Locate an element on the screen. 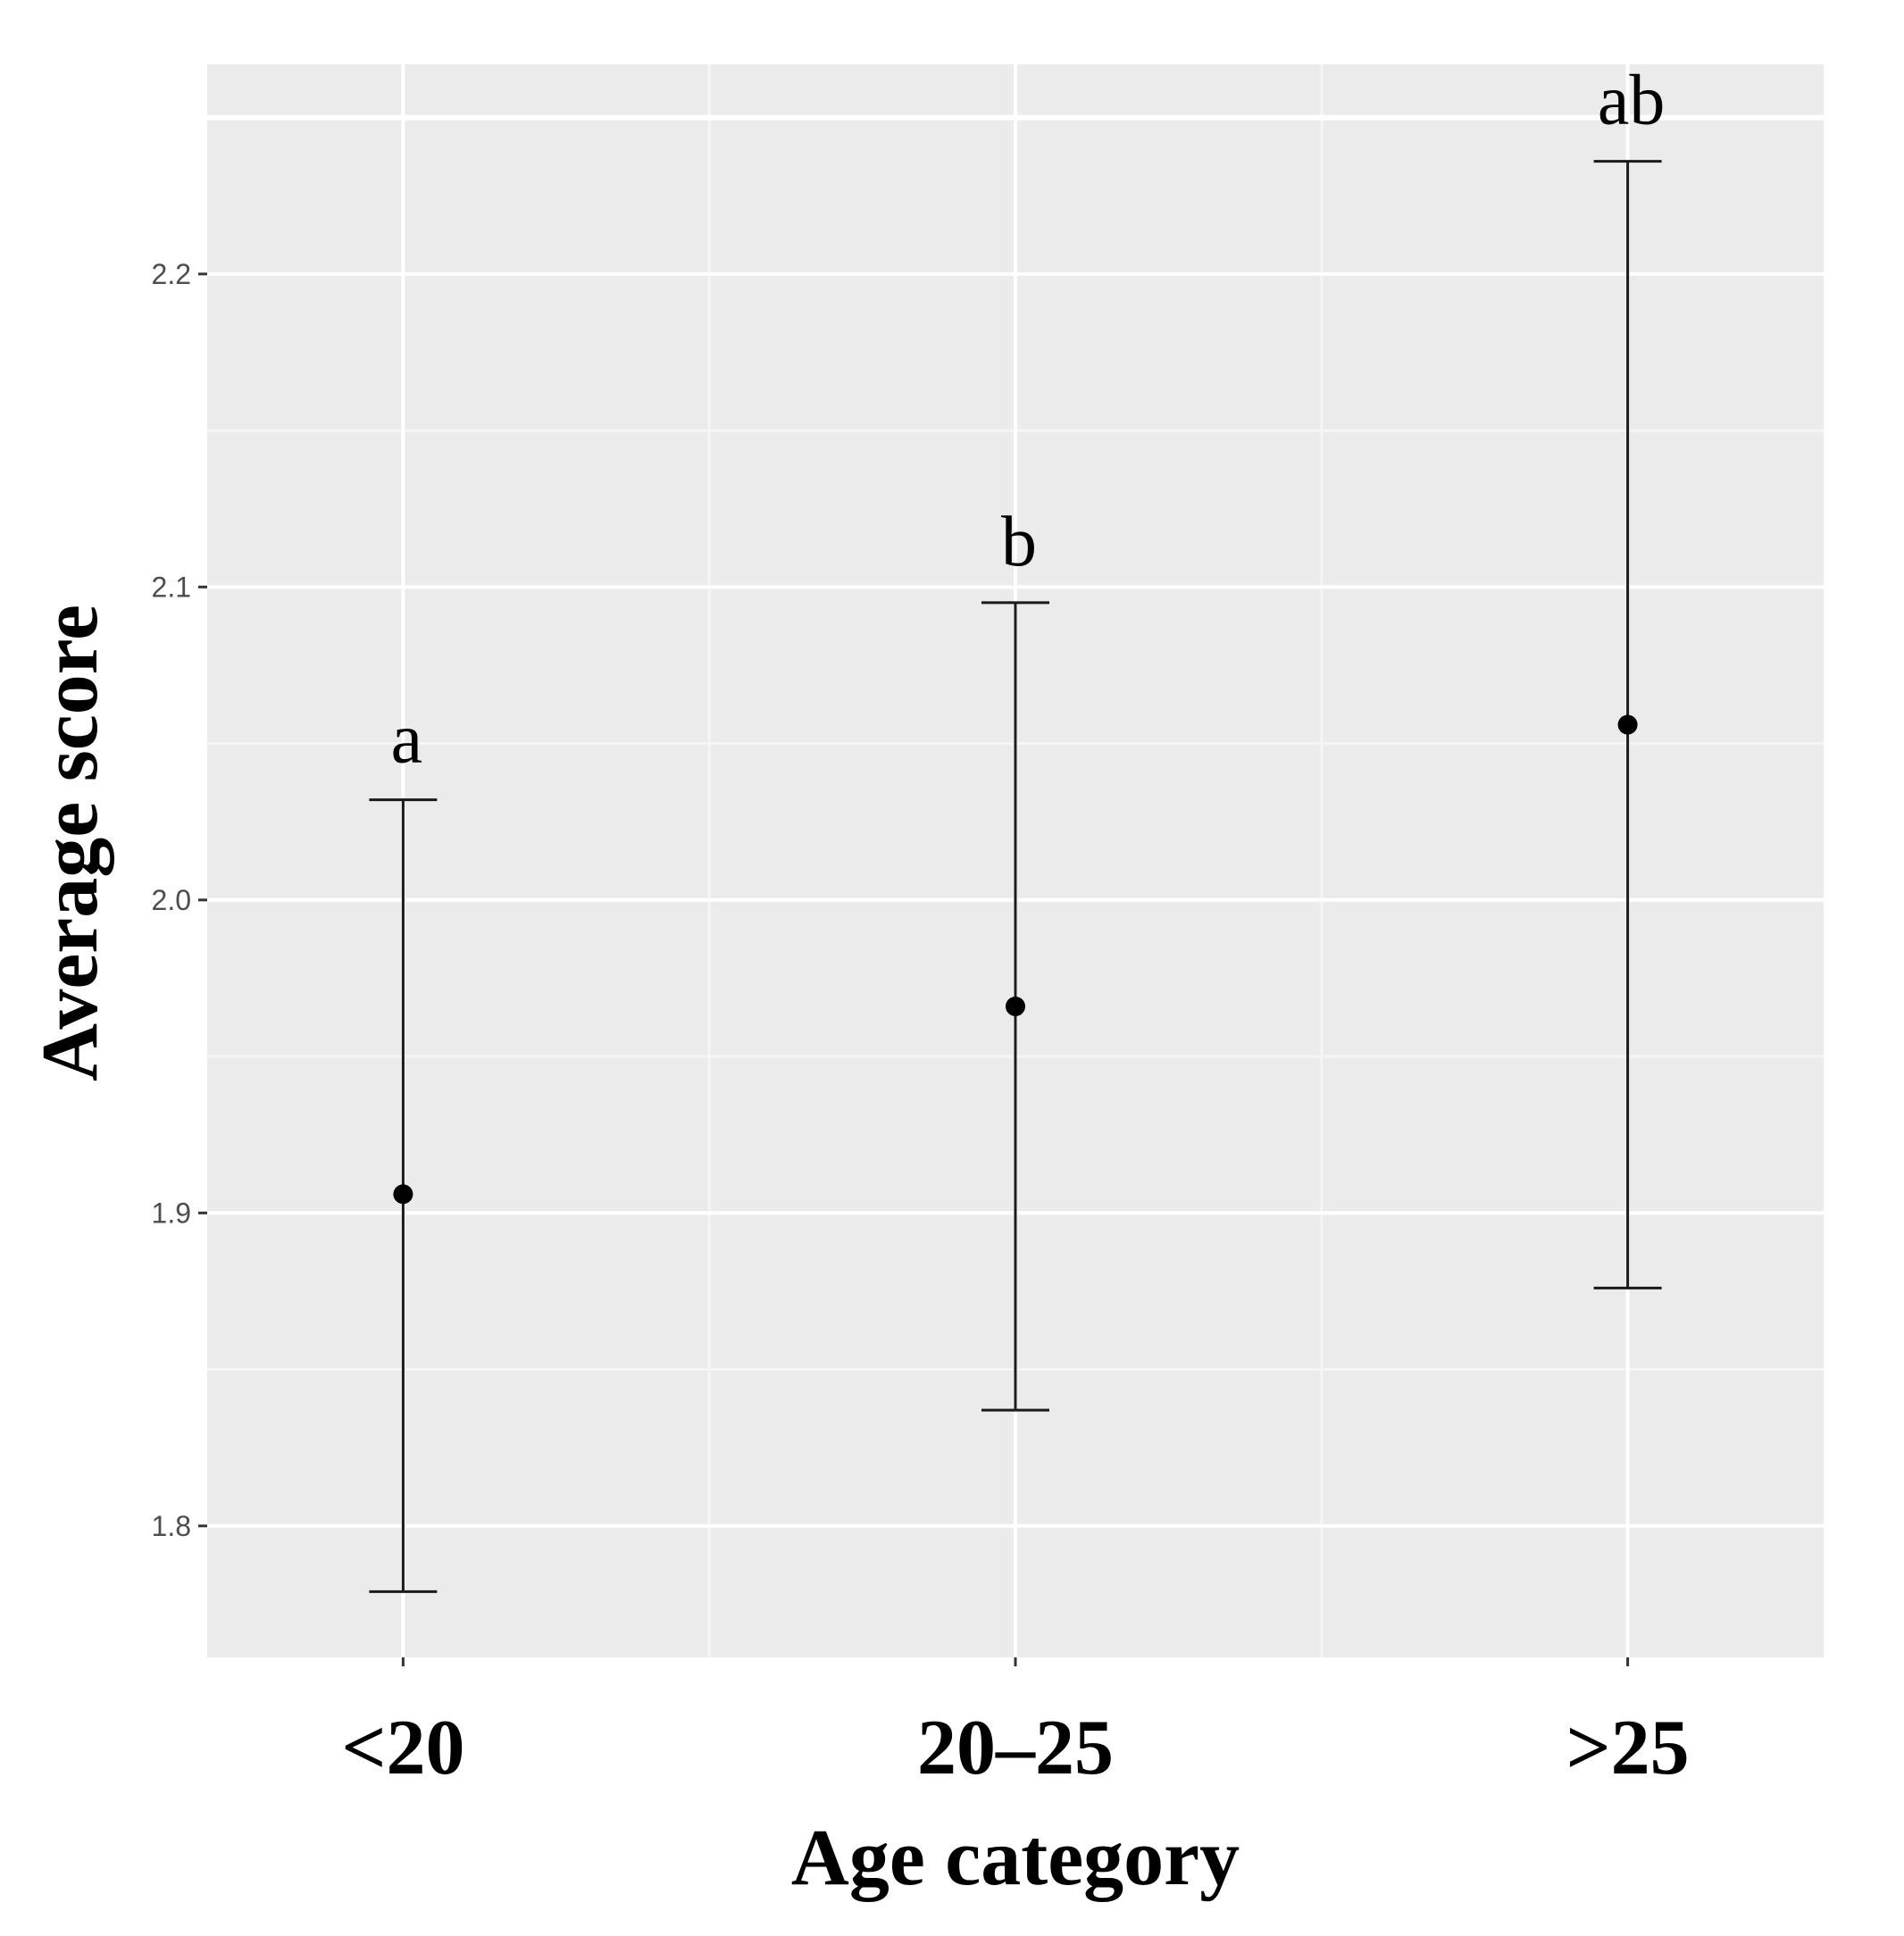 The width and height of the screenshot is (1904, 1936). y-axis: 1.8 1.9 2.0 2.1 2.2 is located at coordinates (179, 900).